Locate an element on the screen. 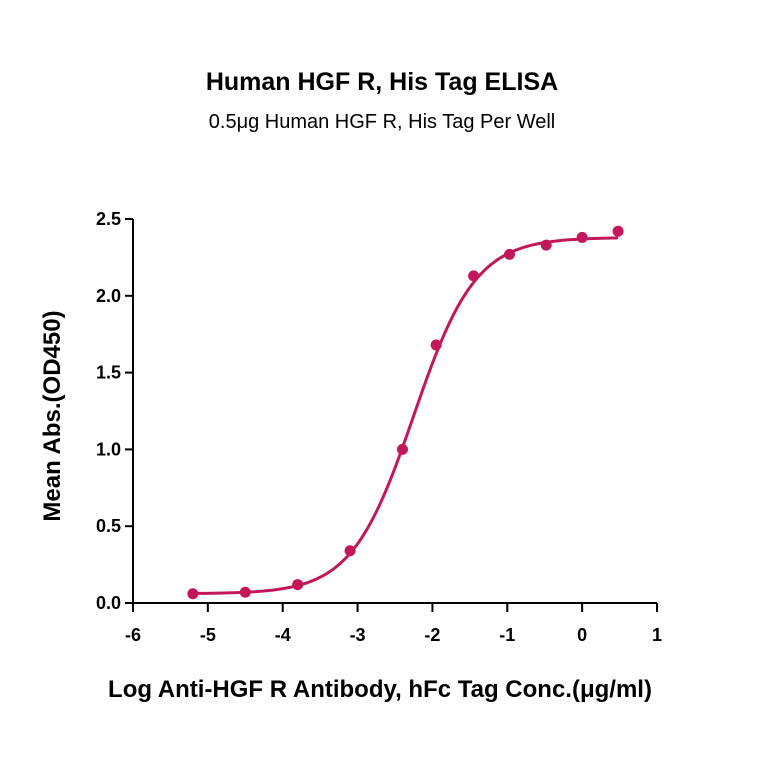 The width and height of the screenshot is (764, 764). y-axis-title: Mean Abs.(OD450) is located at coordinates (52, 415).